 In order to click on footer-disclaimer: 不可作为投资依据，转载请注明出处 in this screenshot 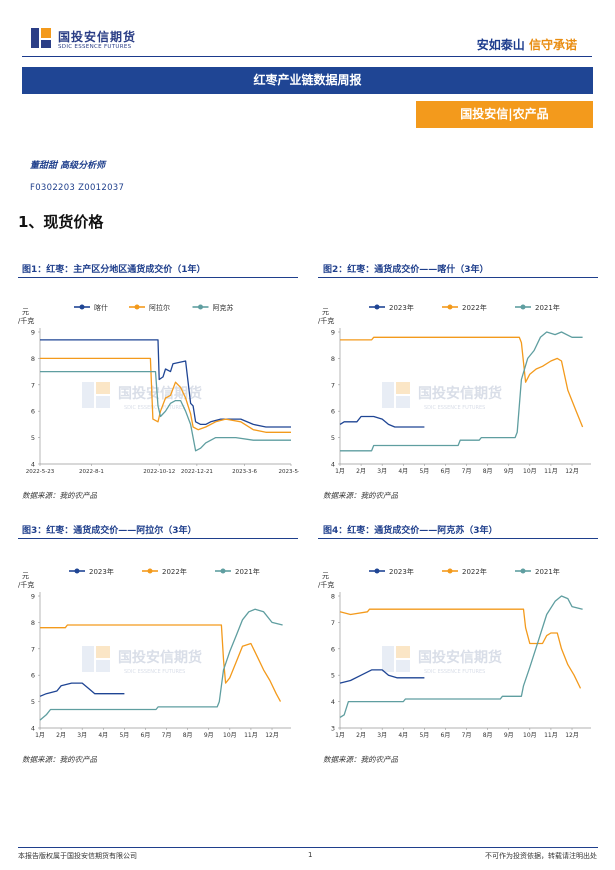, I will do `click(541, 856)`.